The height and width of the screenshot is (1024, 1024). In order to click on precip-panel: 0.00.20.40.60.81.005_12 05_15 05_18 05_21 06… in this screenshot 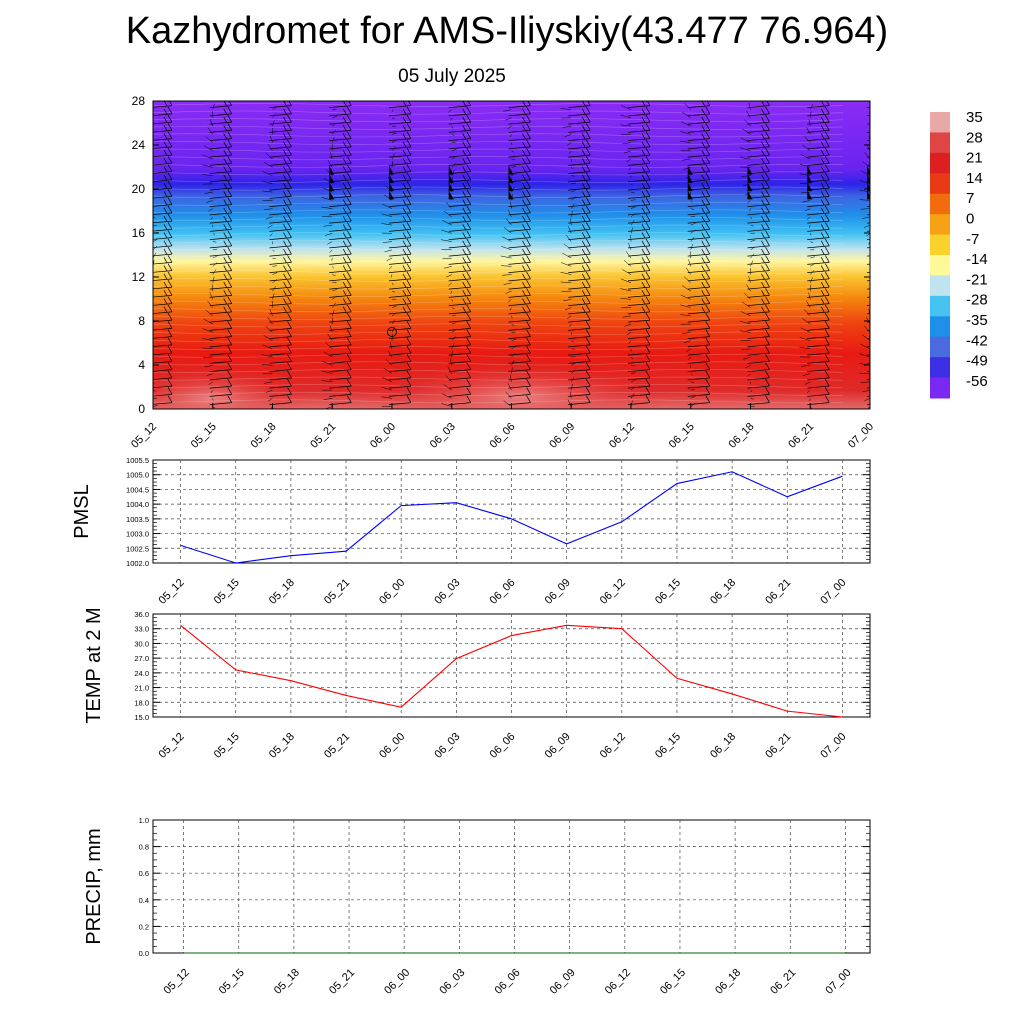, I will do `click(477, 906)`.